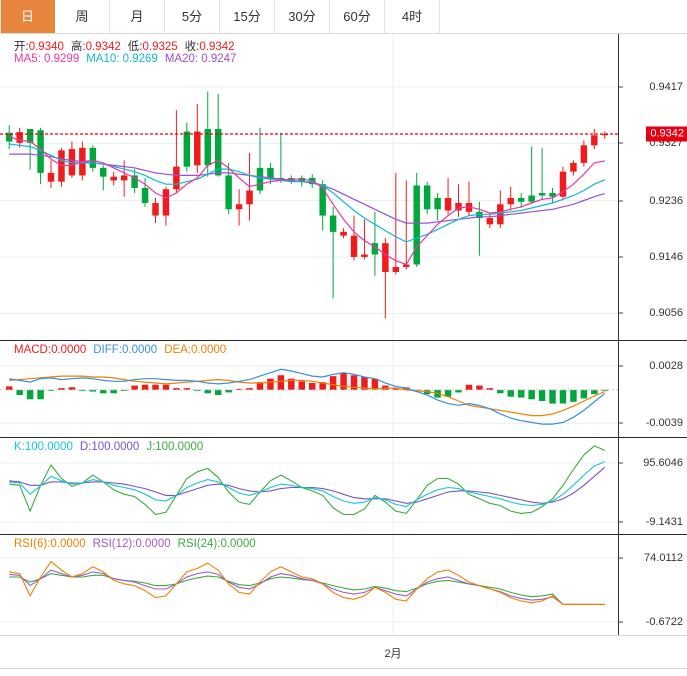  What do you see at coordinates (302, 16) in the screenshot?
I see `tab-5: 30分` at bounding box center [302, 16].